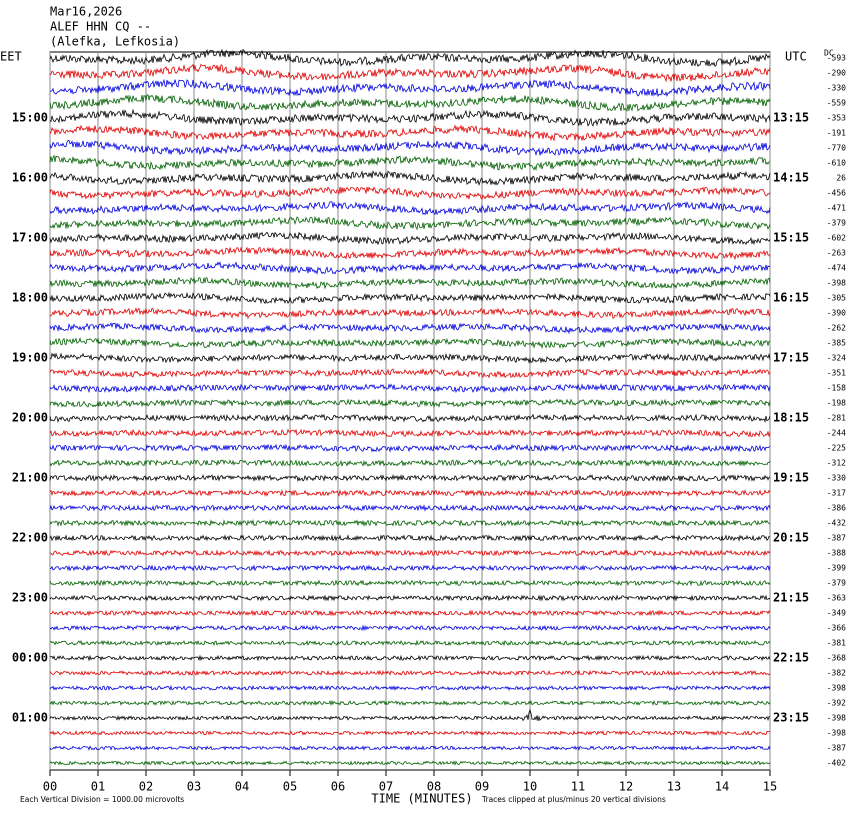  I want to click on right-time: 22:15, so click(791, 658).